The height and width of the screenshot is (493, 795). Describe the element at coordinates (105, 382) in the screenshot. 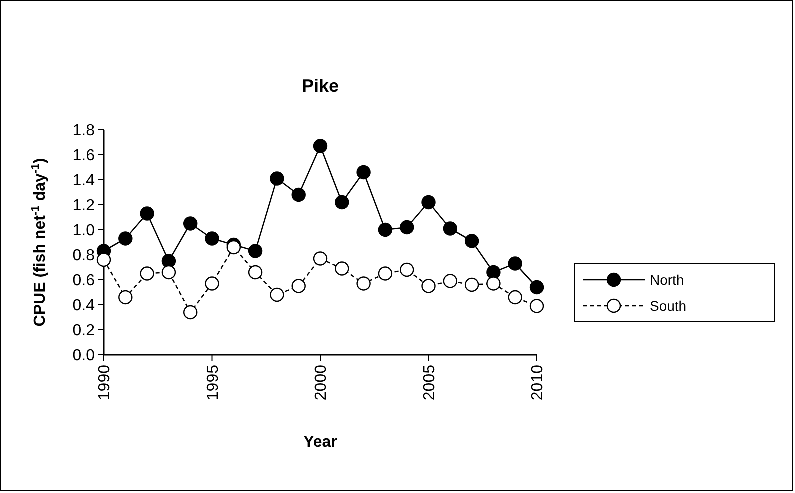

I see `x-tick-label: 1990` at that location.